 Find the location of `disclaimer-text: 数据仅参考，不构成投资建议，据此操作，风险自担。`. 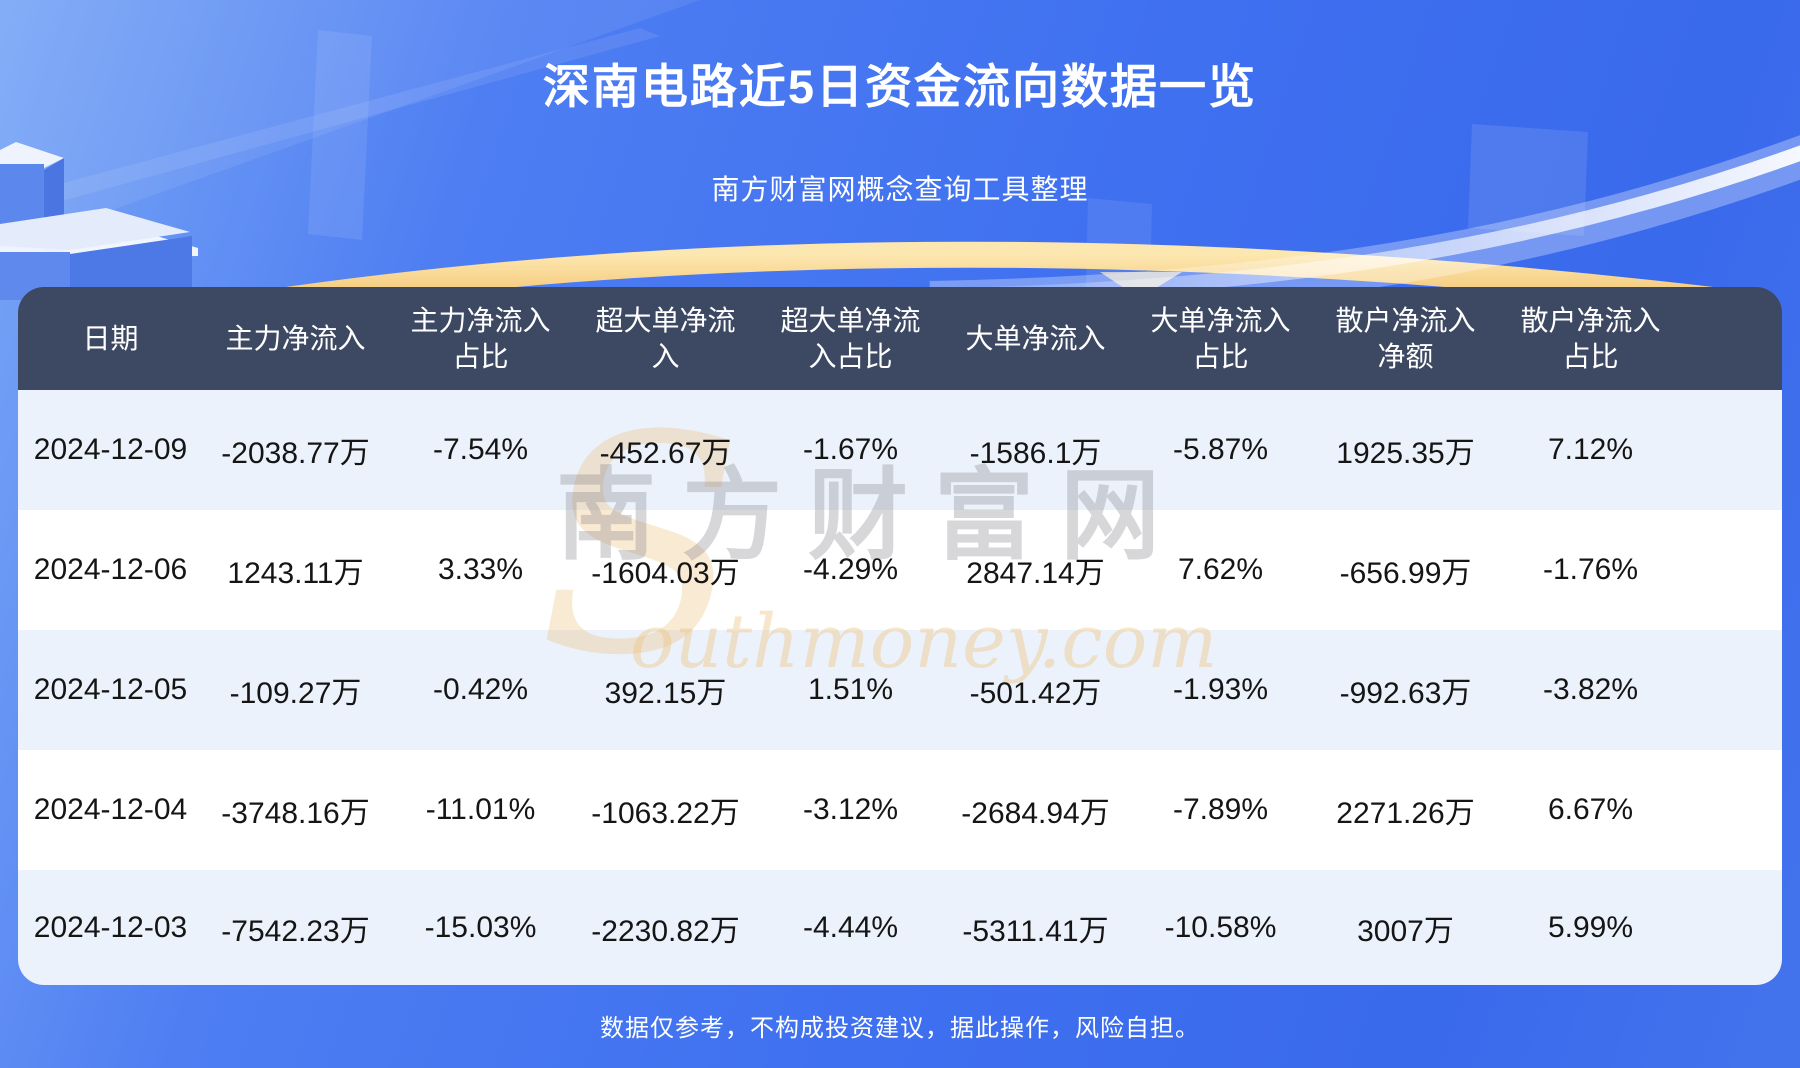

disclaimer-text: 数据仅参考，不构成投资建议，据此操作，风险自担。 is located at coordinates (900, 1028).